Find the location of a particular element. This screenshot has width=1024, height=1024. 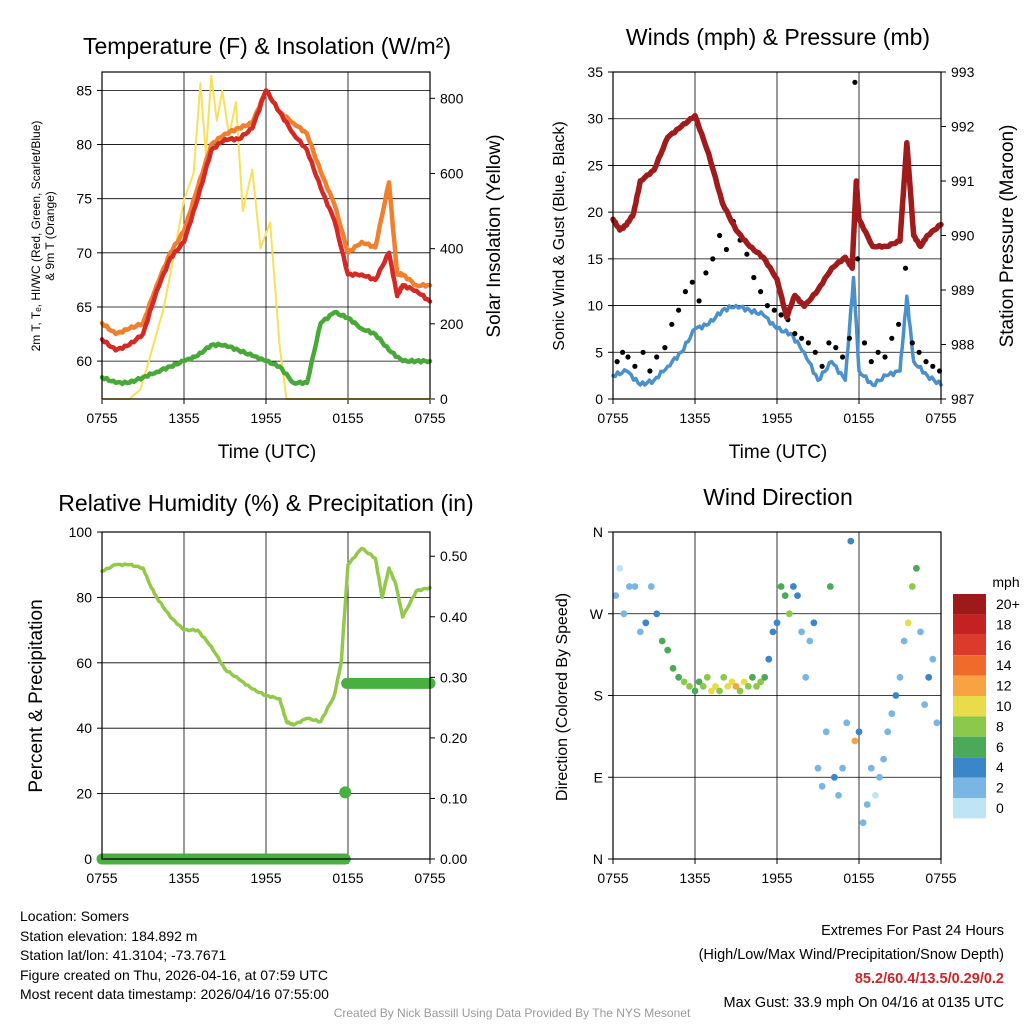

temp-ytick-label: 70 is located at coordinates (84, 253).